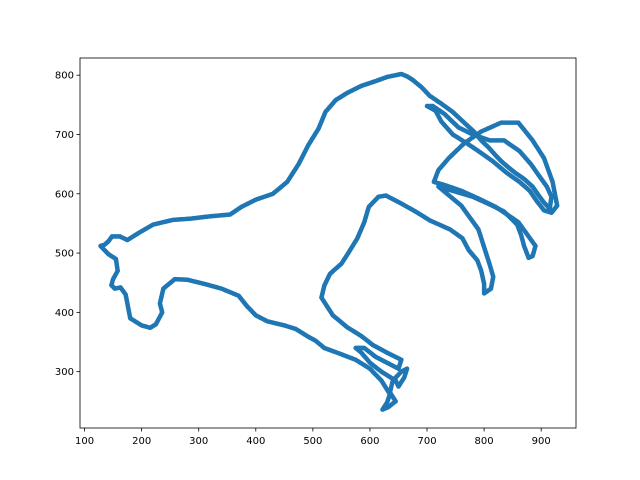 This screenshot has width=640, height=480. What do you see at coordinates (426, 441) in the screenshot?
I see `x-tick-label: 700` at bounding box center [426, 441].